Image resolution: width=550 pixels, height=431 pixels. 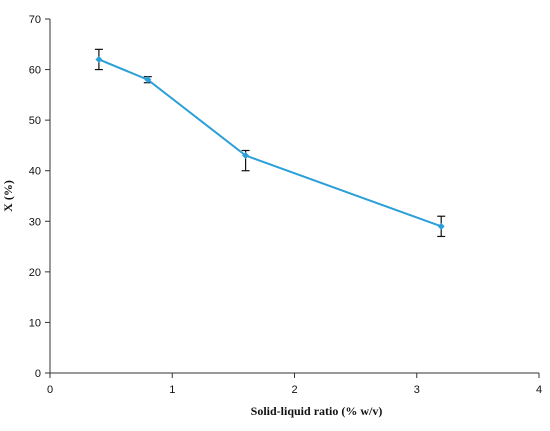 What do you see at coordinates (294, 390) in the screenshot?
I see `x-tick-label: 2` at bounding box center [294, 390].